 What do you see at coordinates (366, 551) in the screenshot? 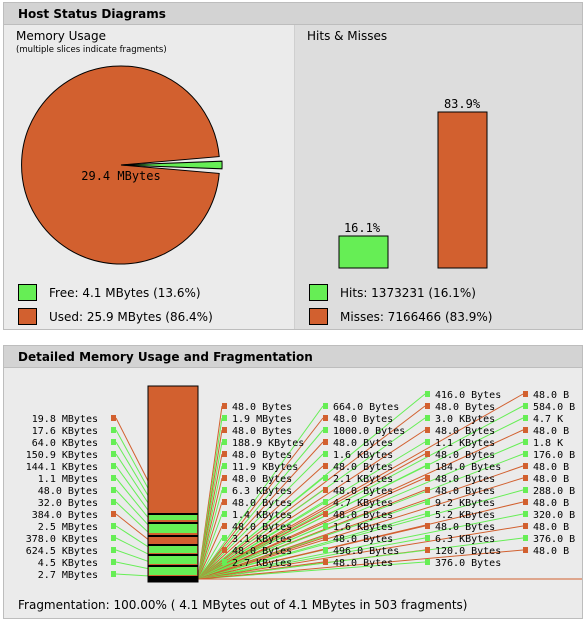
I see `right-fragment-label: 496.0 Bytes` at bounding box center [366, 551].